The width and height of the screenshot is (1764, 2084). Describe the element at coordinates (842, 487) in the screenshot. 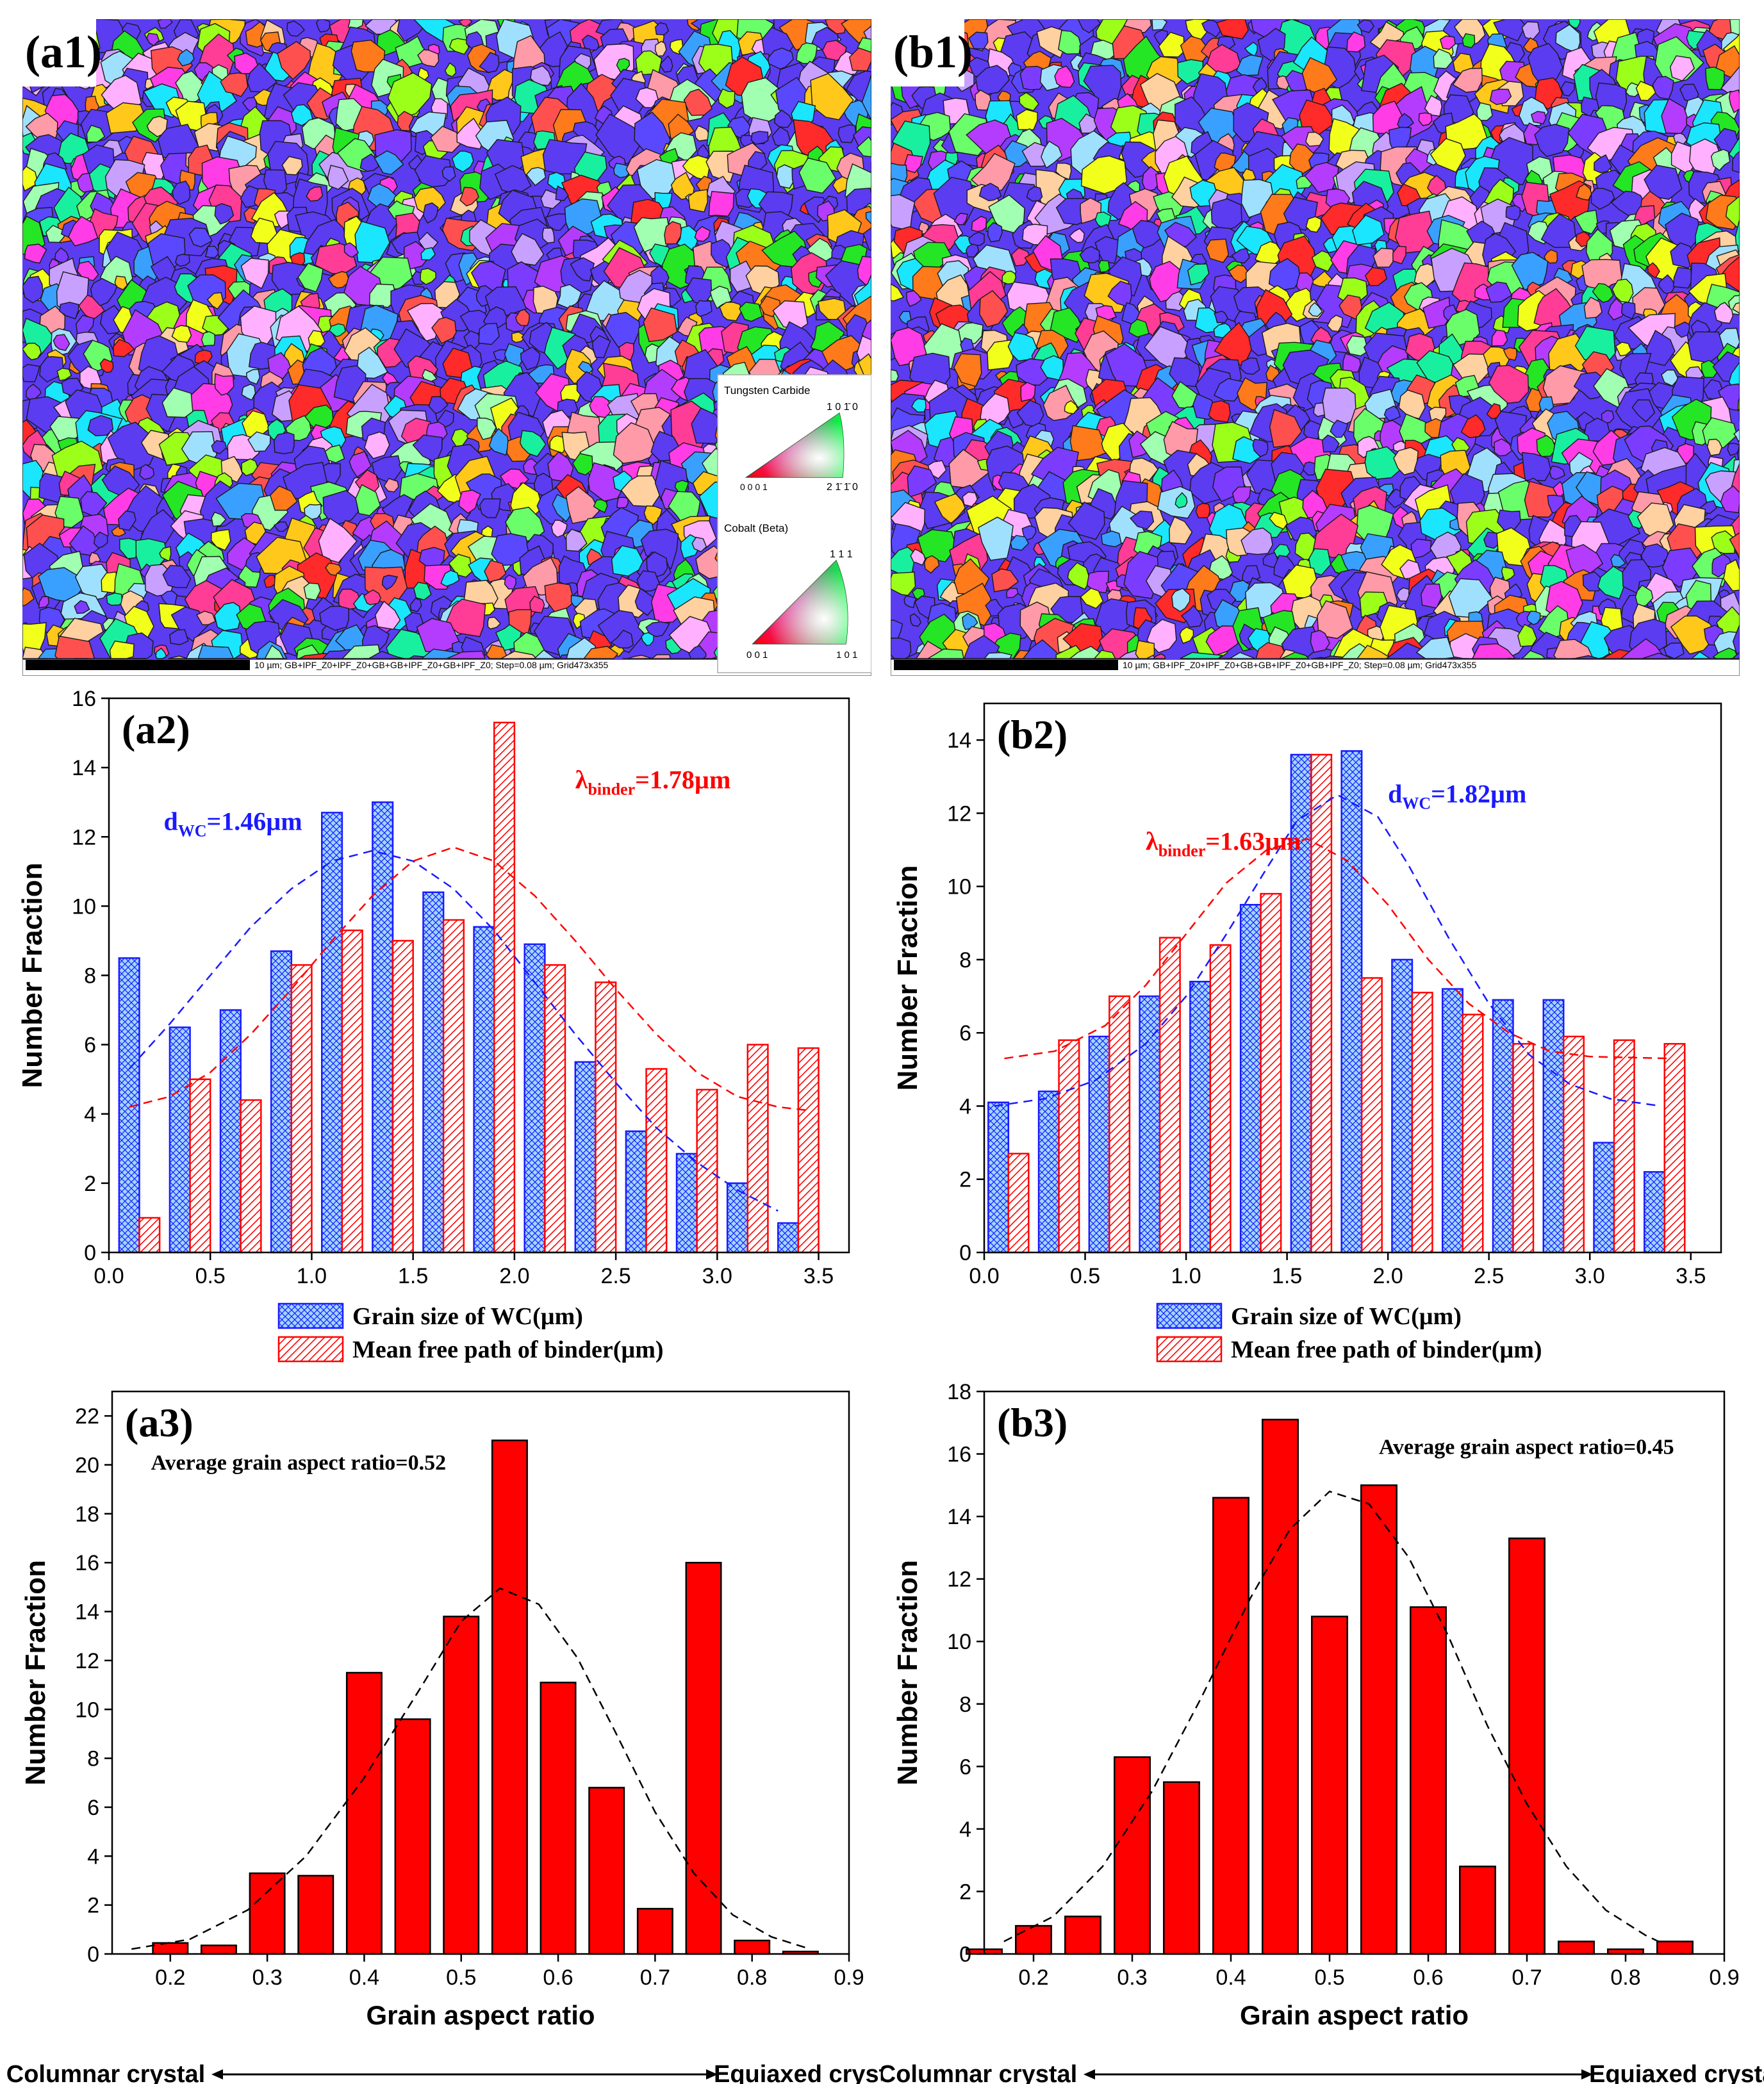

I see `legend-wc-right: 2 1̄ 1̄ 0` at that location.